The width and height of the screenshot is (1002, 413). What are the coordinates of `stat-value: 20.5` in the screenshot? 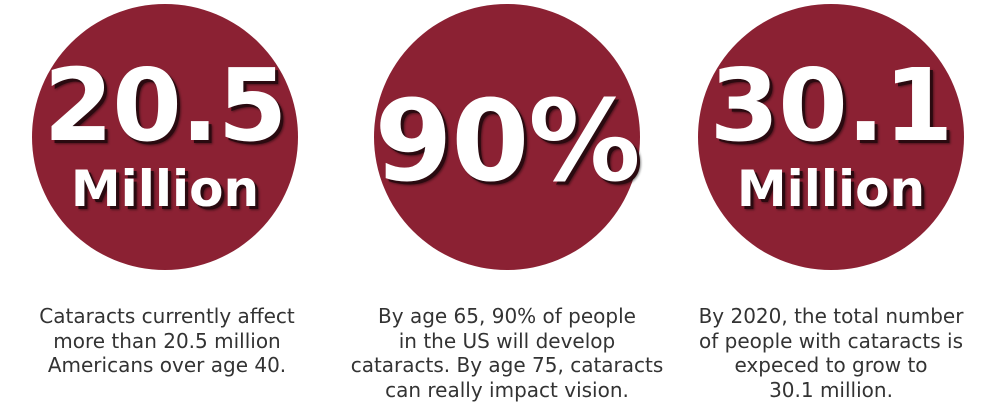 It's located at (165, 105).